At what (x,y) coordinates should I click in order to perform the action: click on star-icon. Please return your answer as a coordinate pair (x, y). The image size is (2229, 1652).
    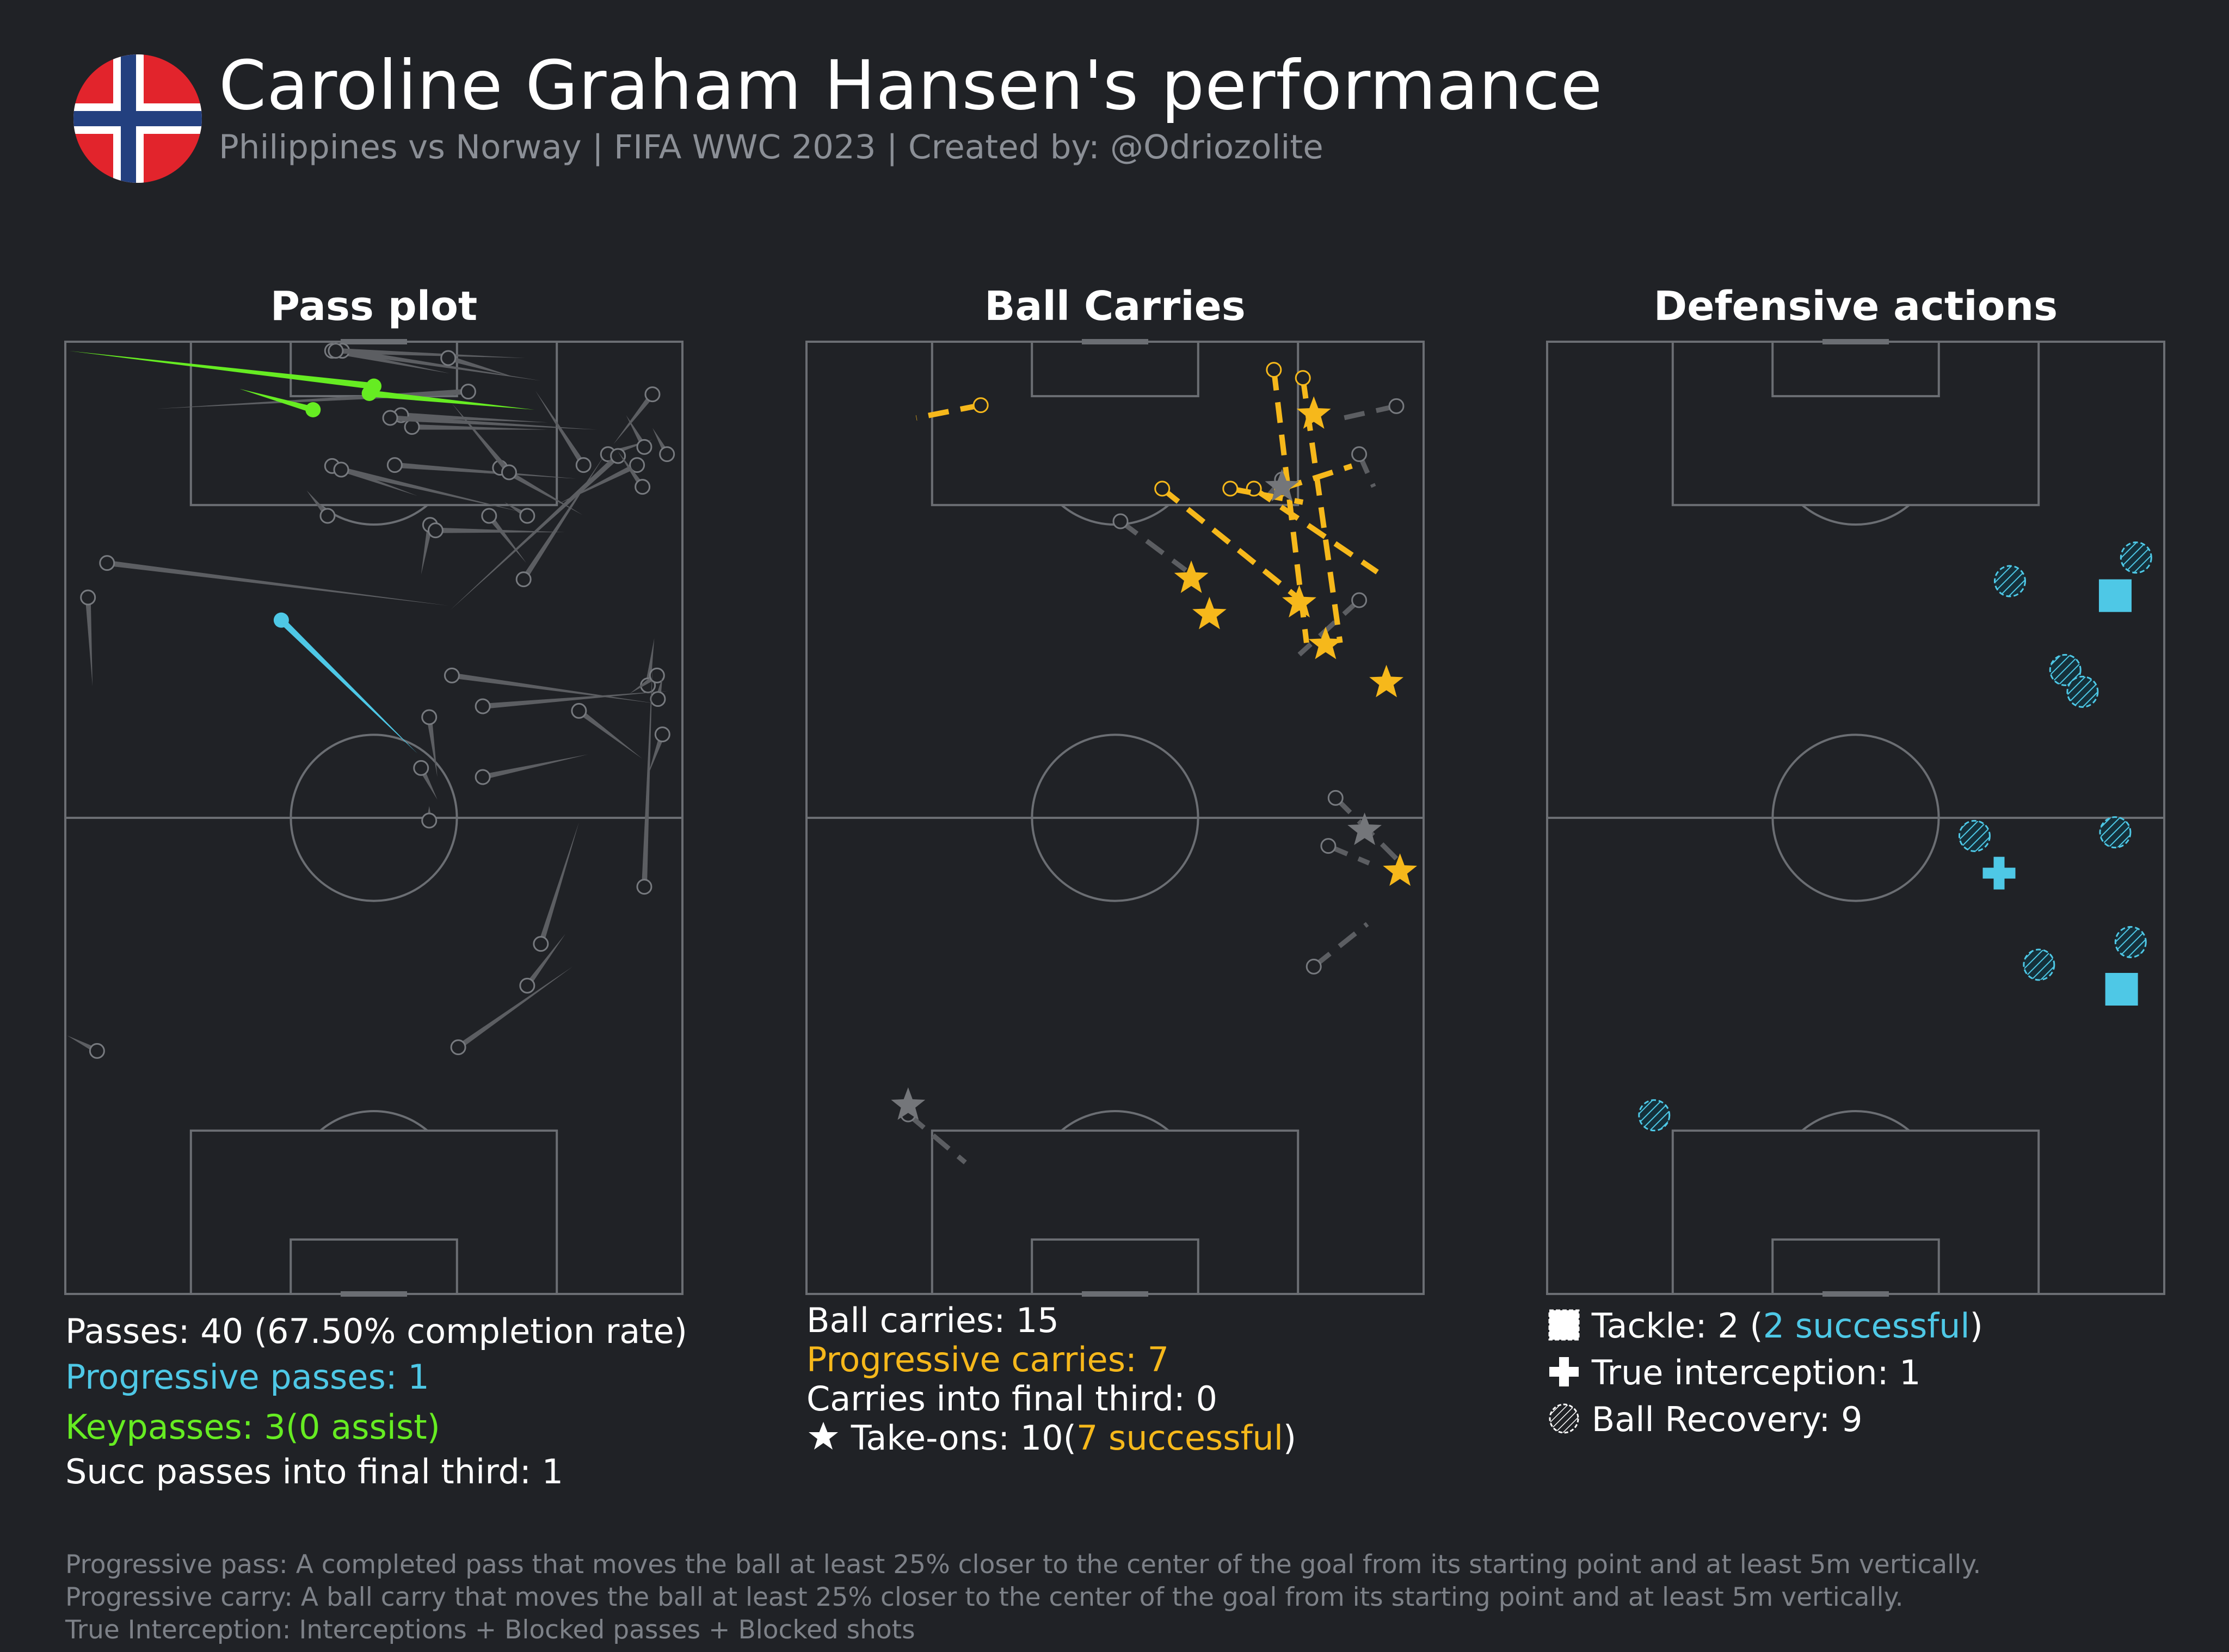
    Looking at the image, I should click on (823, 1436).